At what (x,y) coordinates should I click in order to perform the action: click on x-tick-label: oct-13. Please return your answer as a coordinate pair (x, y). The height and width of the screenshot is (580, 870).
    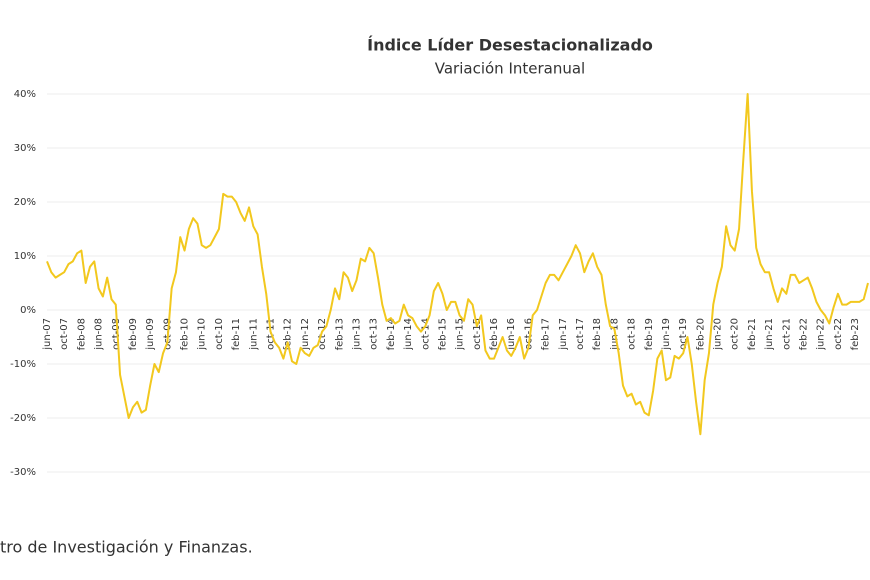
    Looking at the image, I should click on (374, 334).